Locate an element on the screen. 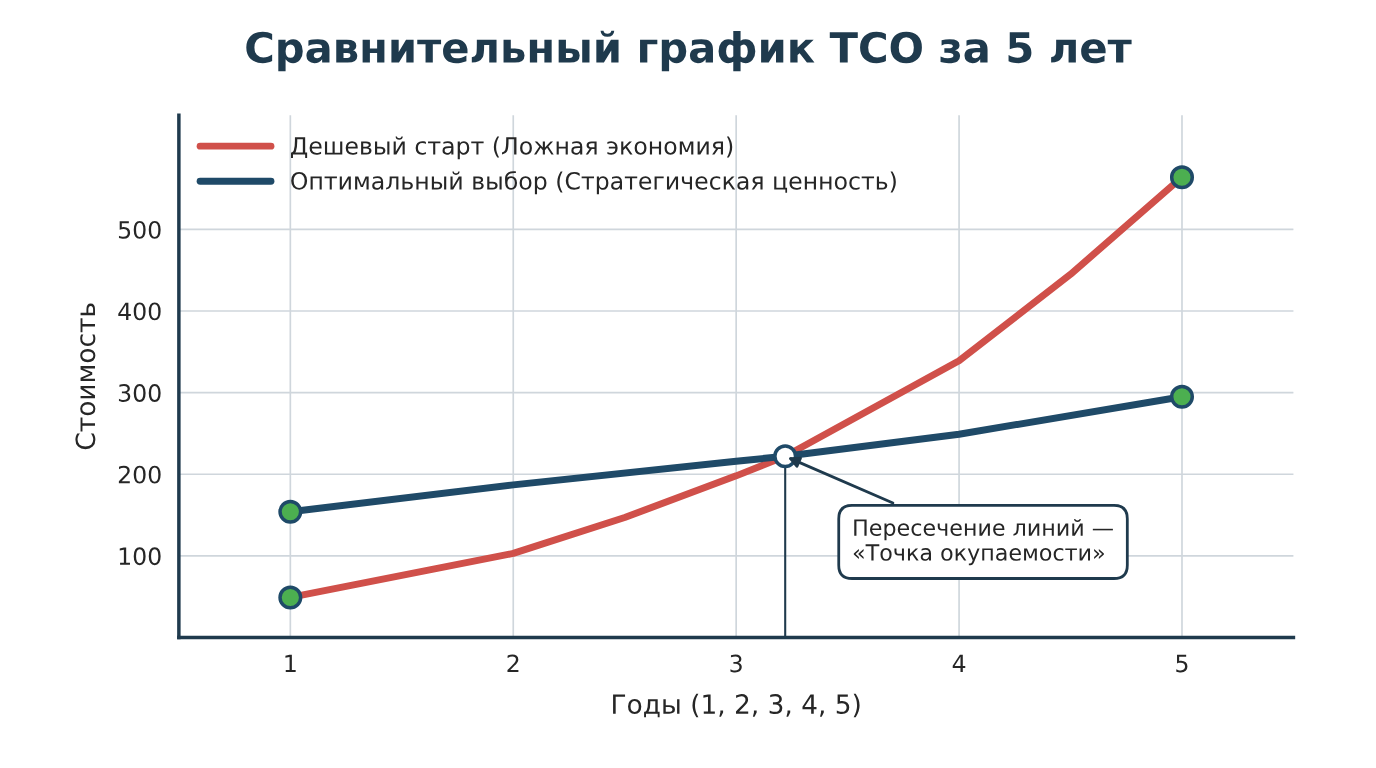  chart-title: Сравнительный график TCO за 5 лет is located at coordinates (689, 51).